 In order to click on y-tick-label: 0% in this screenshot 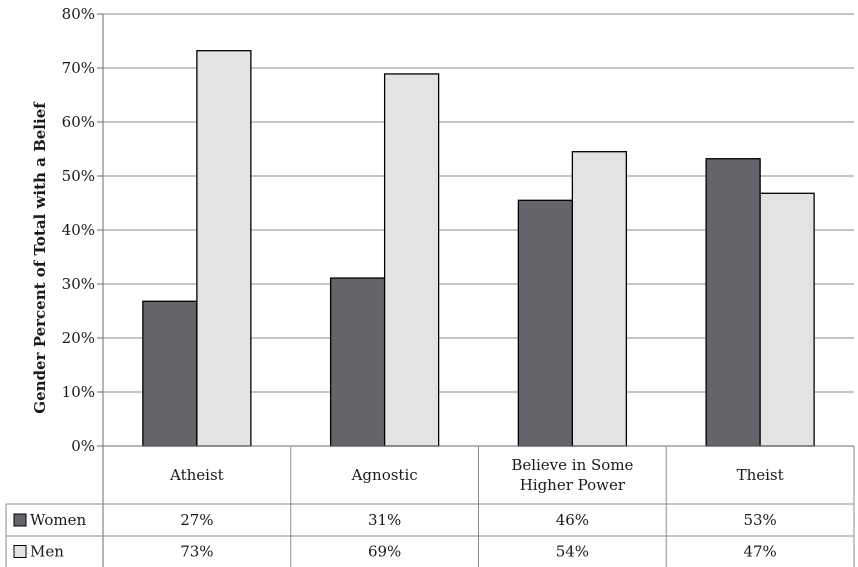, I will do `click(83, 446)`.